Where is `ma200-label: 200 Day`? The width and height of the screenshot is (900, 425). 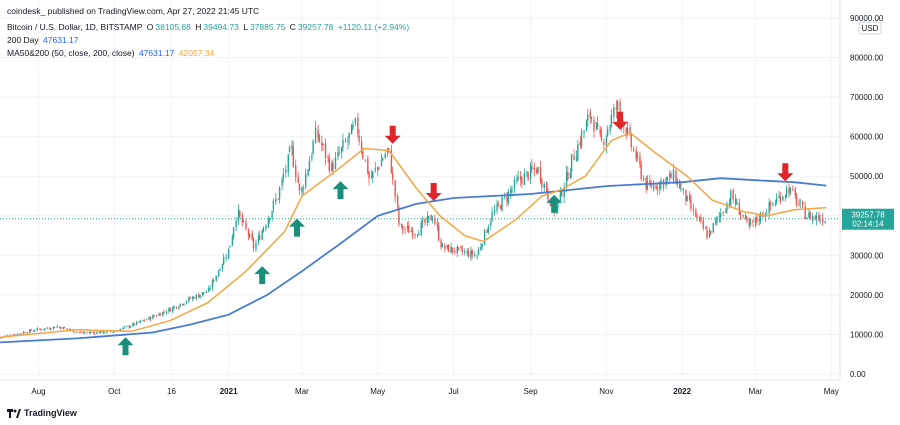 ma200-label: 200 Day is located at coordinates (23, 40).